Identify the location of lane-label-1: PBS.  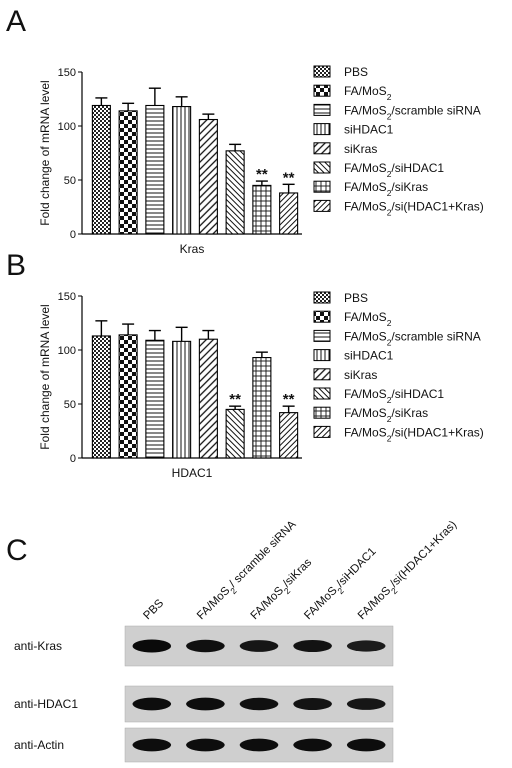
(153, 609).